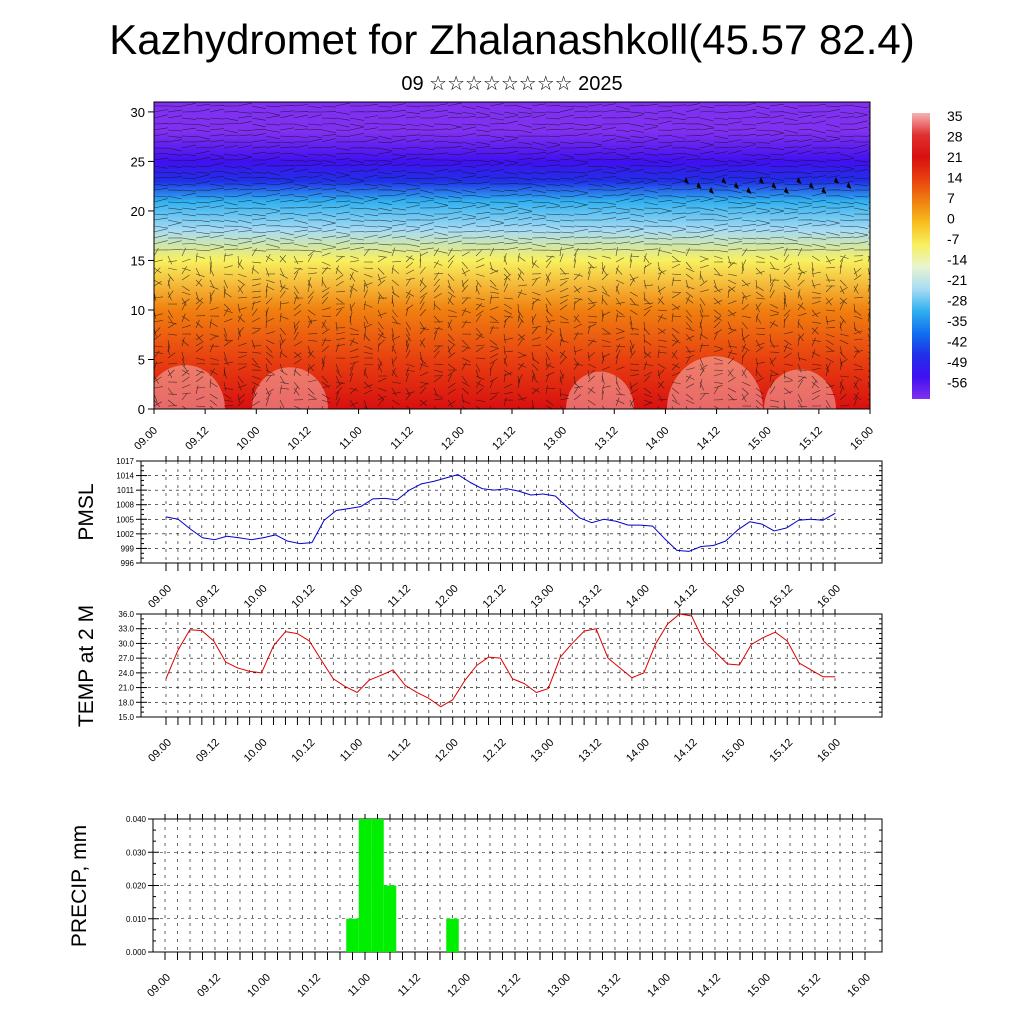 This screenshot has height=1024, width=1024. Describe the element at coordinates (447, 751) in the screenshot. I see `x-tick-label: 12.00` at that location.